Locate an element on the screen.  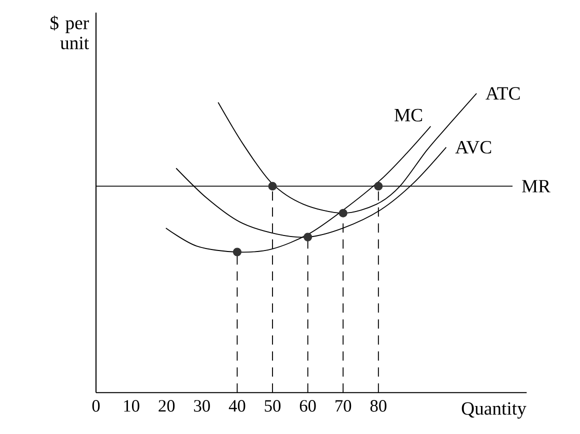
x-tick-label: 20 is located at coordinates (166, 406).